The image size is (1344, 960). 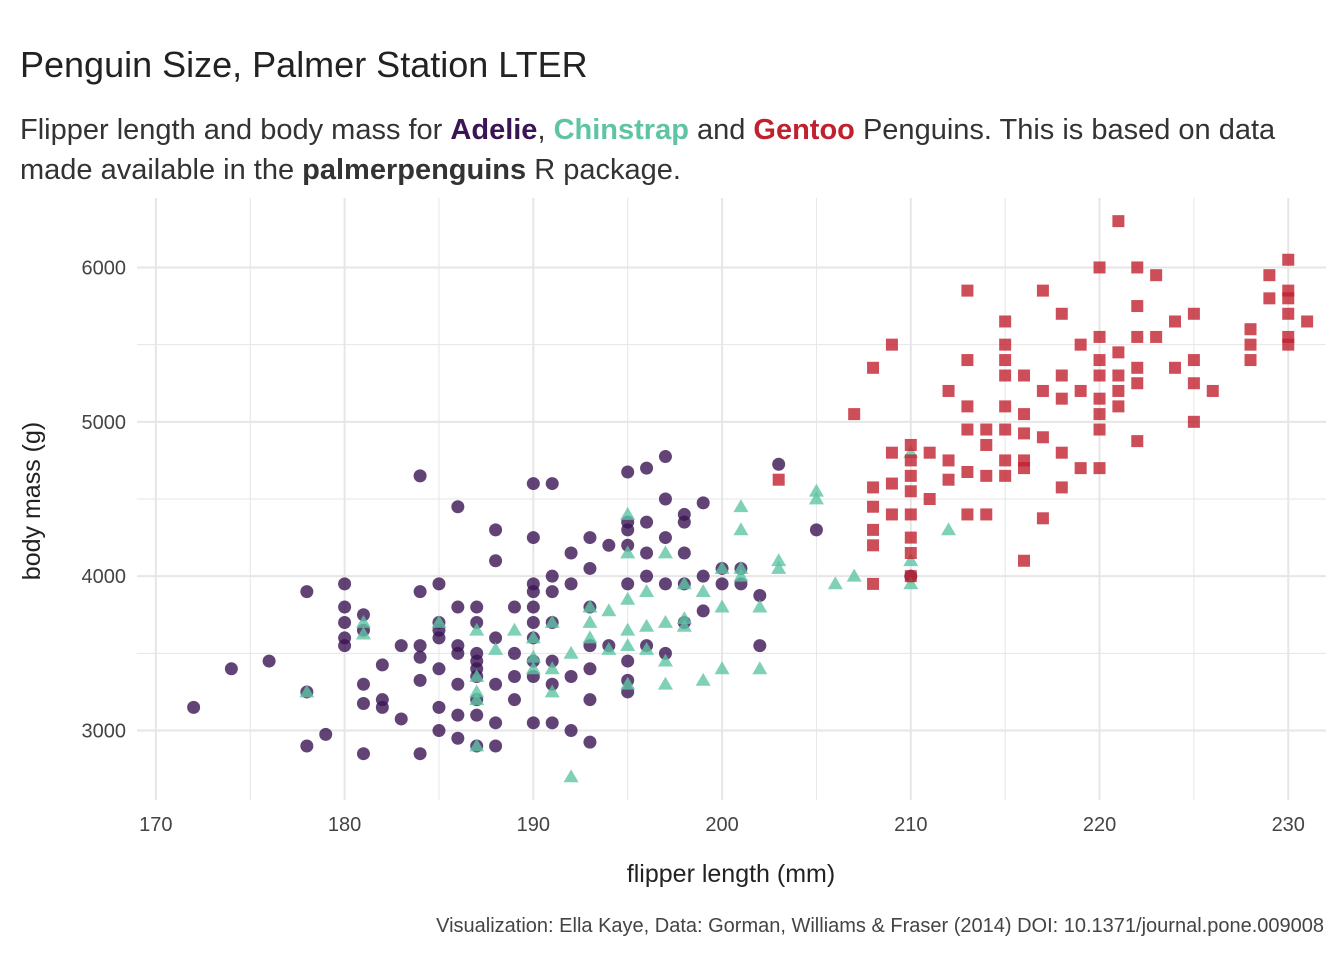 I want to click on species-label-gentoo: Gentoo, so click(x=804, y=130).